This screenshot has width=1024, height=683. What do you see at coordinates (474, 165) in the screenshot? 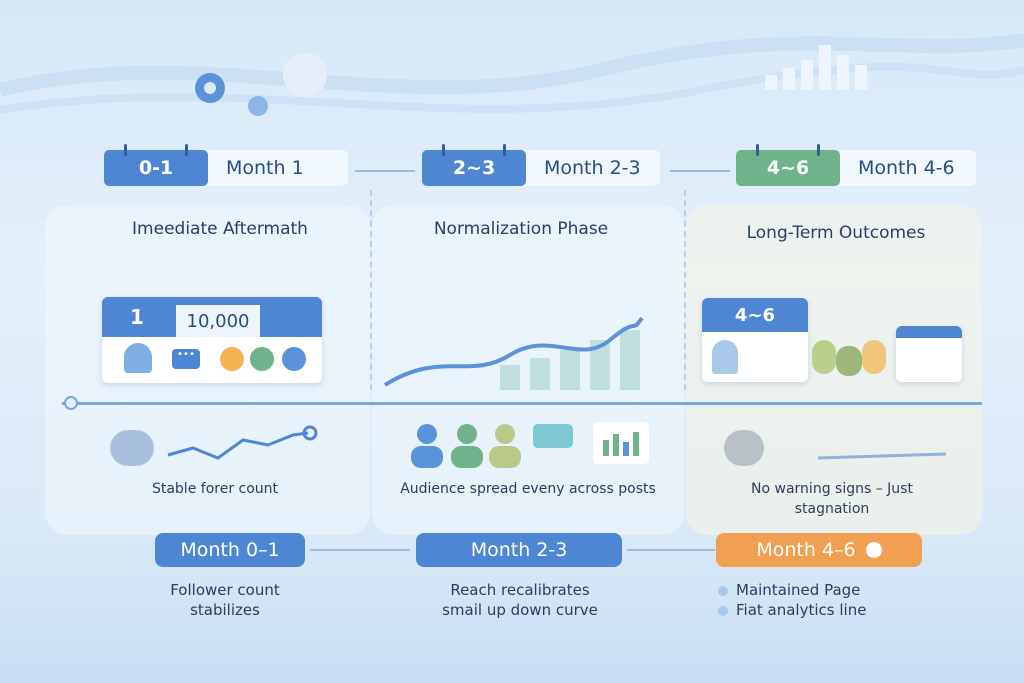
I see `calendar-badge: 2~3` at bounding box center [474, 165].